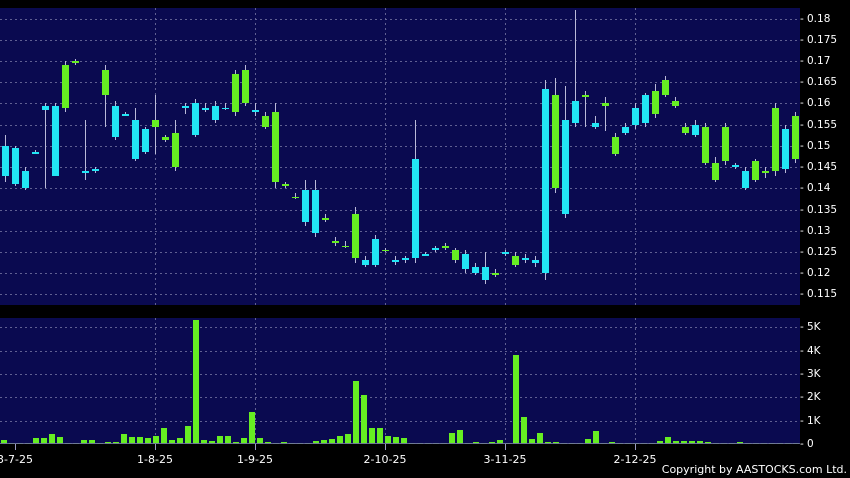 The width and height of the screenshot is (850, 478). What do you see at coordinates (819, 82) in the screenshot?
I see `price-axis-tick: -0.165` at bounding box center [819, 82].